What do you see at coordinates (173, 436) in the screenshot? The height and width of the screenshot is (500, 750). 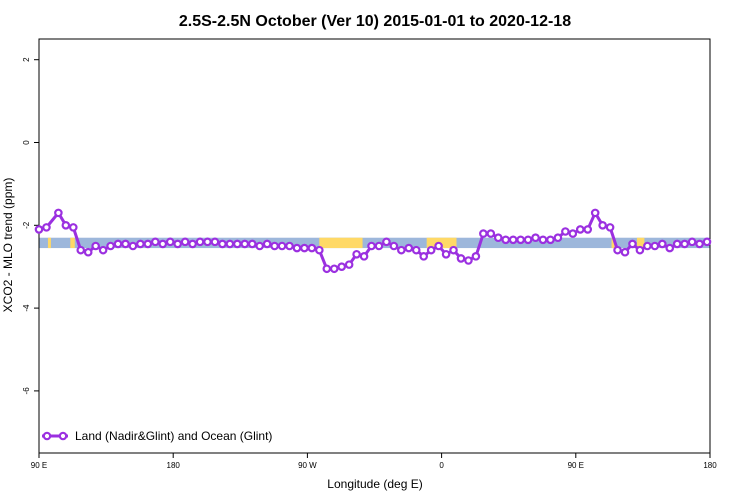 I see `legend-label: Land (Nadir&Glint) and Ocean (Glint)` at bounding box center [173, 436].